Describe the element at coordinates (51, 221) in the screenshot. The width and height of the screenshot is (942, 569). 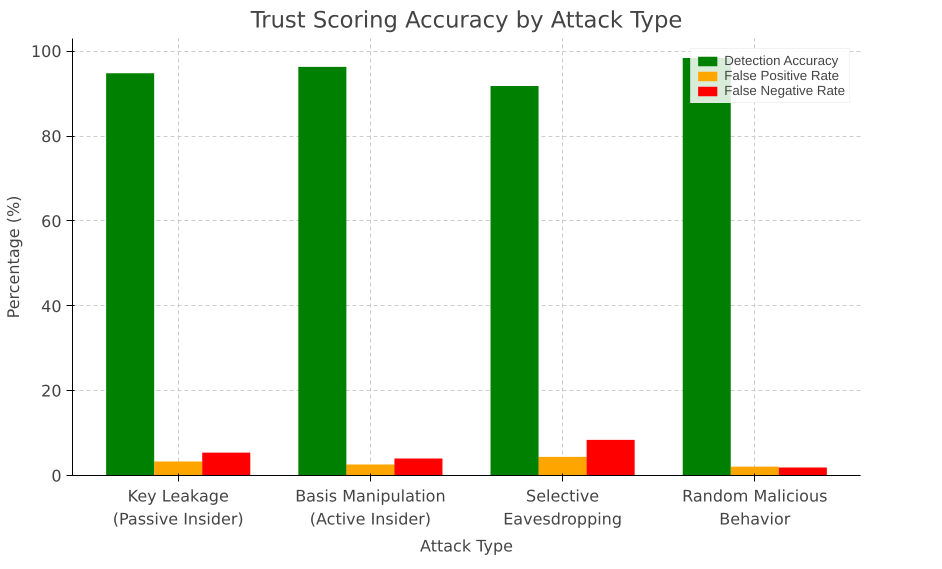
I see `y-tick-label: 60` at that location.